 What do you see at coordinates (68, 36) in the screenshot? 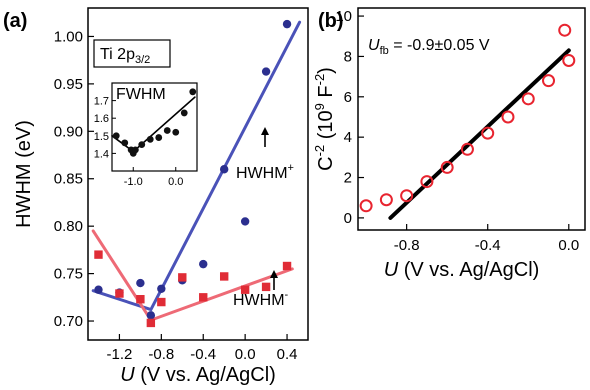
I see `panel-a-ytick-label: 1.00` at bounding box center [68, 36].